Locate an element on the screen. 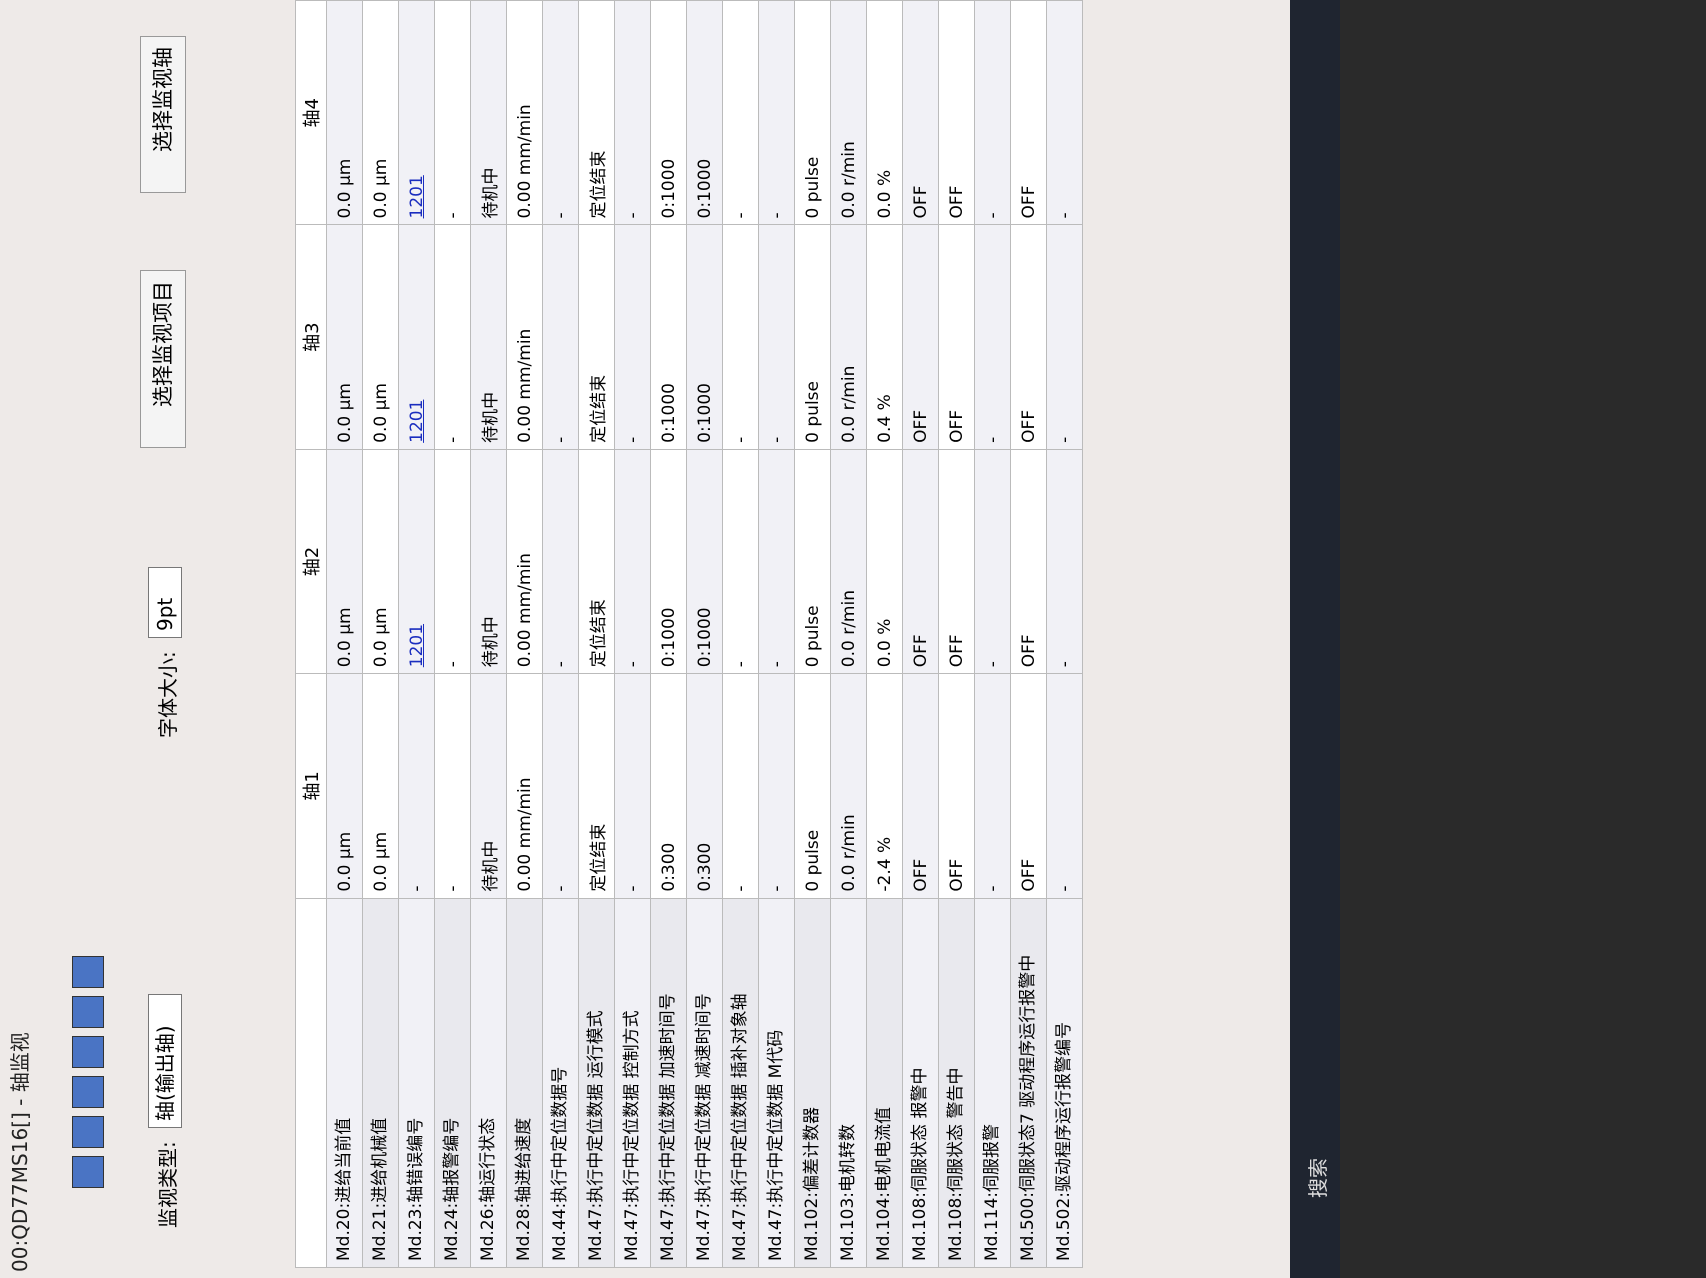 This screenshot has width=1706, height=1278. table-row: Md.102:偏差计数器 0 pulse 0 pulse 0 pulse 0 pulse is located at coordinates (812, 634).